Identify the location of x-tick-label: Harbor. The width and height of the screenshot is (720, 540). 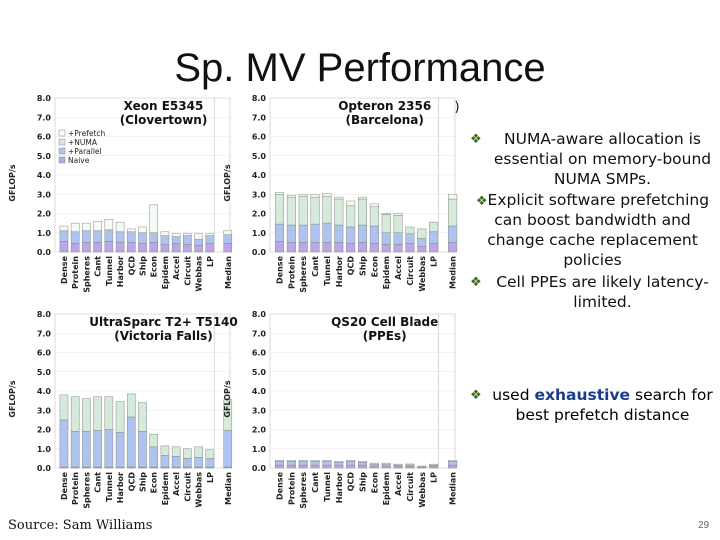
(339, 271).